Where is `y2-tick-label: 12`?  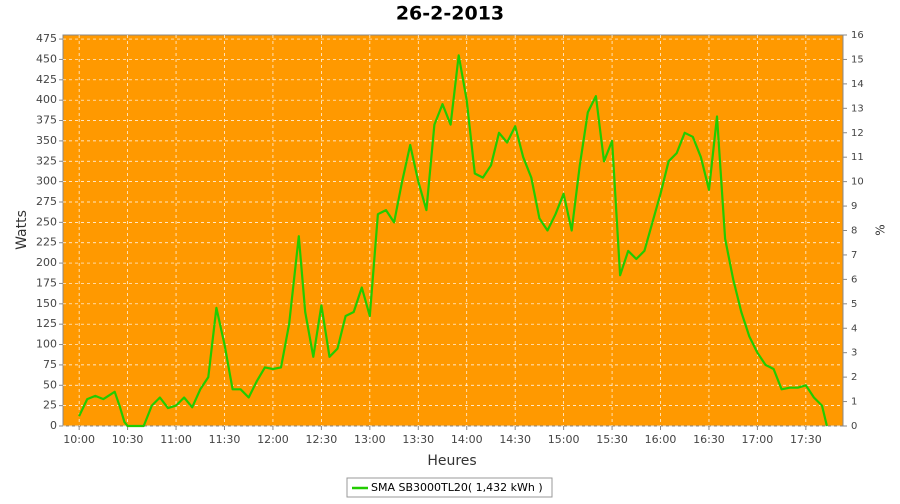 y2-tick-label: 12 is located at coordinates (857, 133).